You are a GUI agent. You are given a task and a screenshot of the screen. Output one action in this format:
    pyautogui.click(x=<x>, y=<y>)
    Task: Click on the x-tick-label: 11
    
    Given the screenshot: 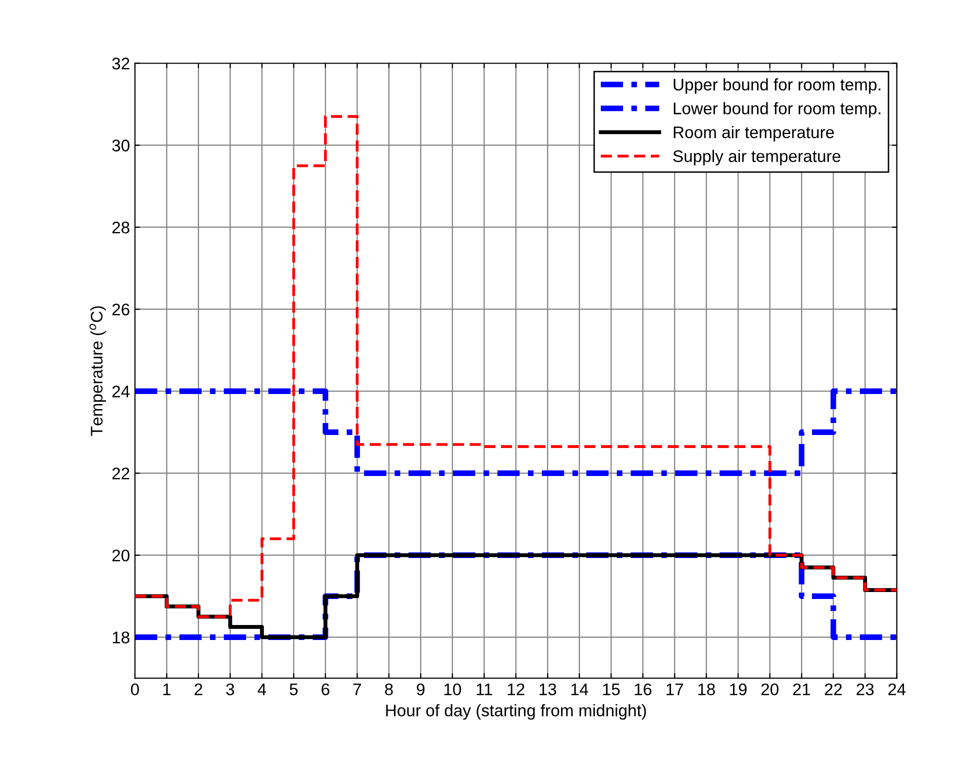 What is the action you would take?
    pyautogui.click(x=484, y=690)
    